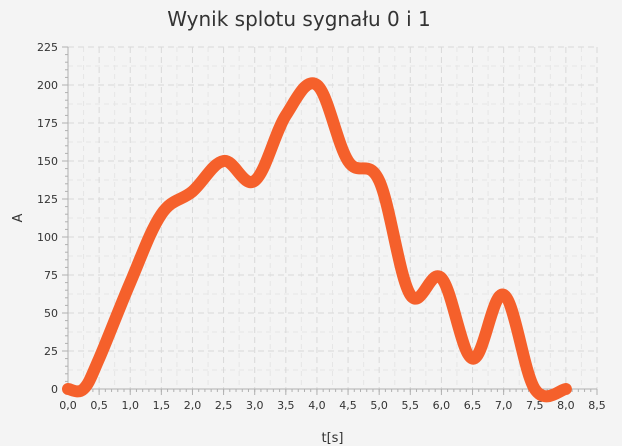 This screenshot has height=446, width=622. Describe the element at coordinates (99, 405) in the screenshot. I see `x-tick-label: 0,5` at that location.